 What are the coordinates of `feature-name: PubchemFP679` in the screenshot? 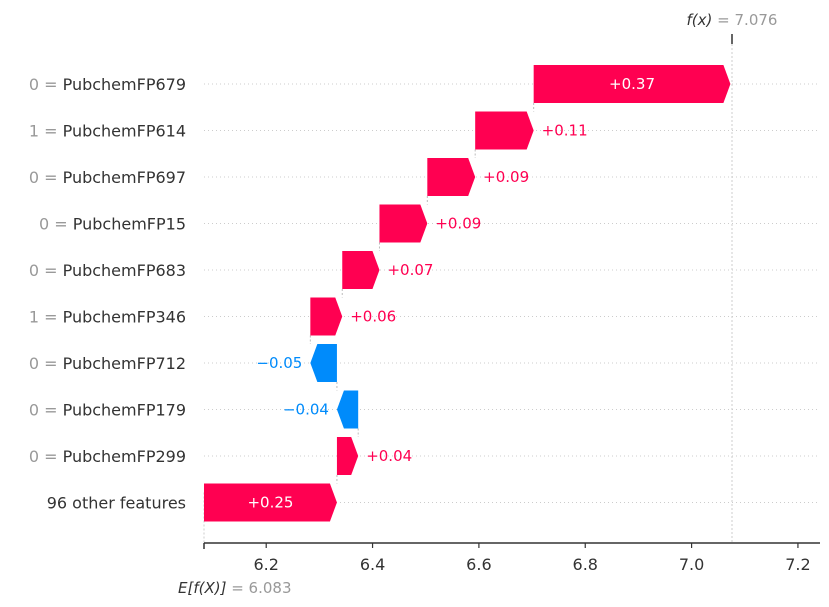 It's located at (124, 84).